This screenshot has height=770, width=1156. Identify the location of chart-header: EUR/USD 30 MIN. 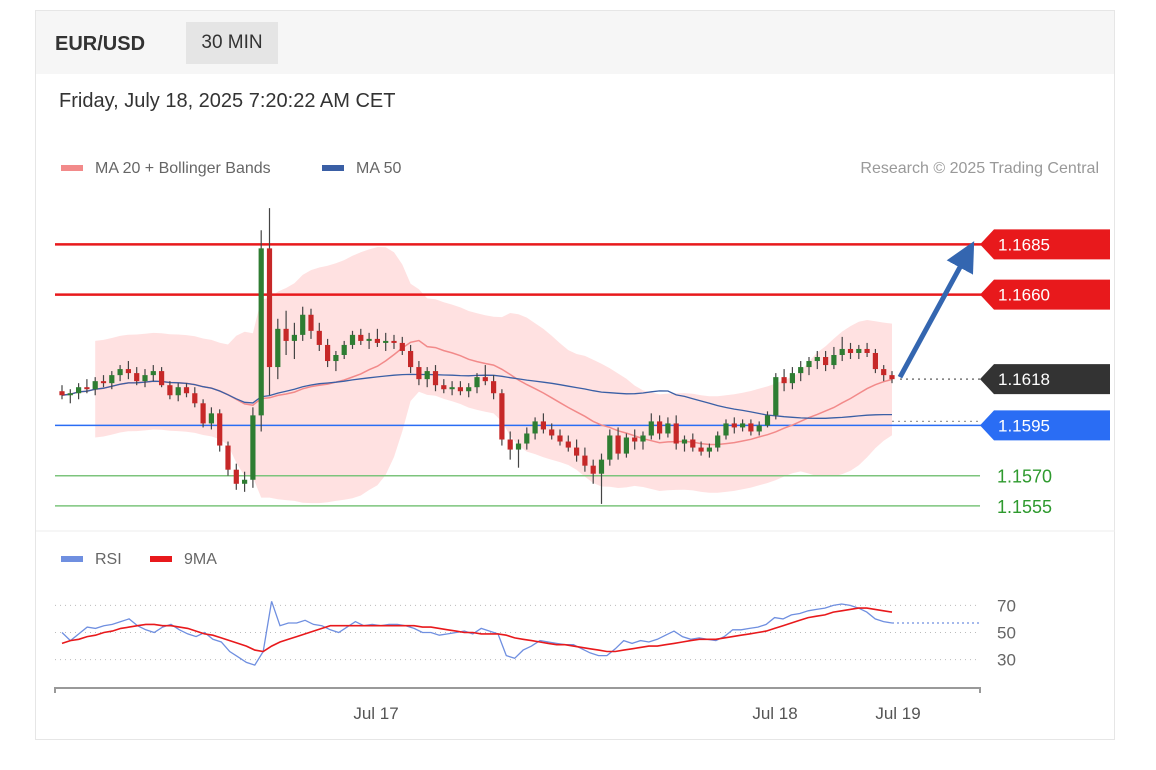
(575, 42).